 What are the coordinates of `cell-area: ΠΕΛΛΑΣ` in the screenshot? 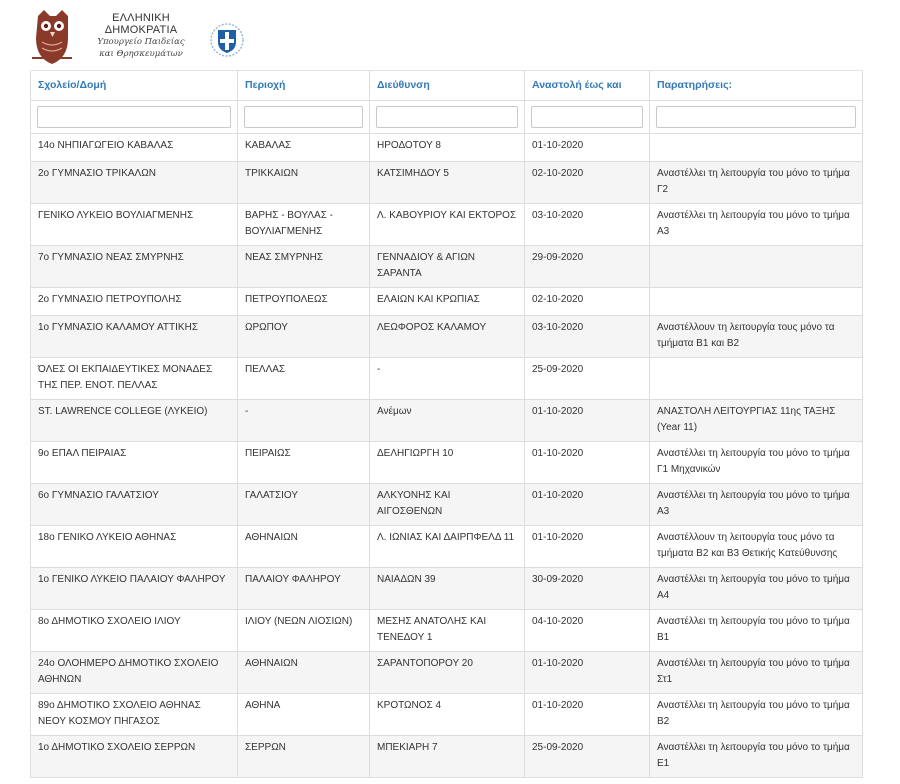 It's located at (303, 378).